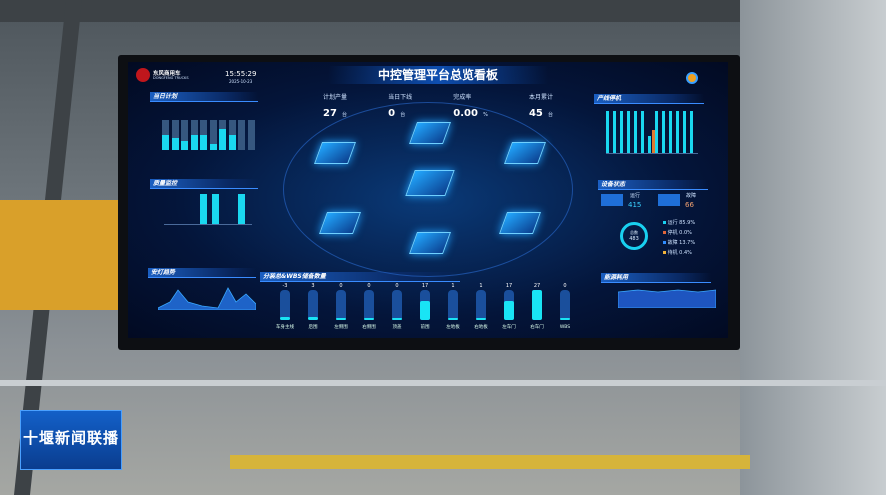 The width and height of the screenshot is (886, 495). Describe the element at coordinates (509, 301) in the screenshot. I see `wbs-cylinder: 17` at that location.